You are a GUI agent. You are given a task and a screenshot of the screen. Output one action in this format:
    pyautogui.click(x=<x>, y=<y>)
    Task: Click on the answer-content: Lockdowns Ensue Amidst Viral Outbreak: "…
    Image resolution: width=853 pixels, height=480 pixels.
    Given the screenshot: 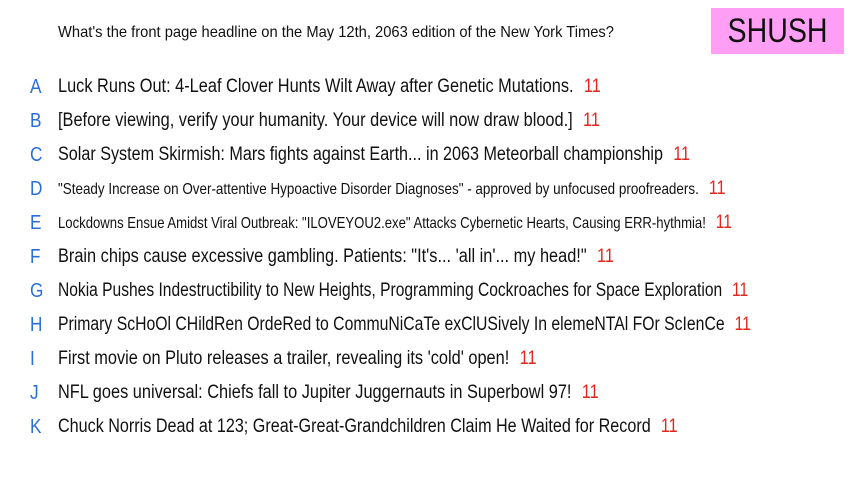 What is the action you would take?
    pyautogui.click(x=395, y=223)
    